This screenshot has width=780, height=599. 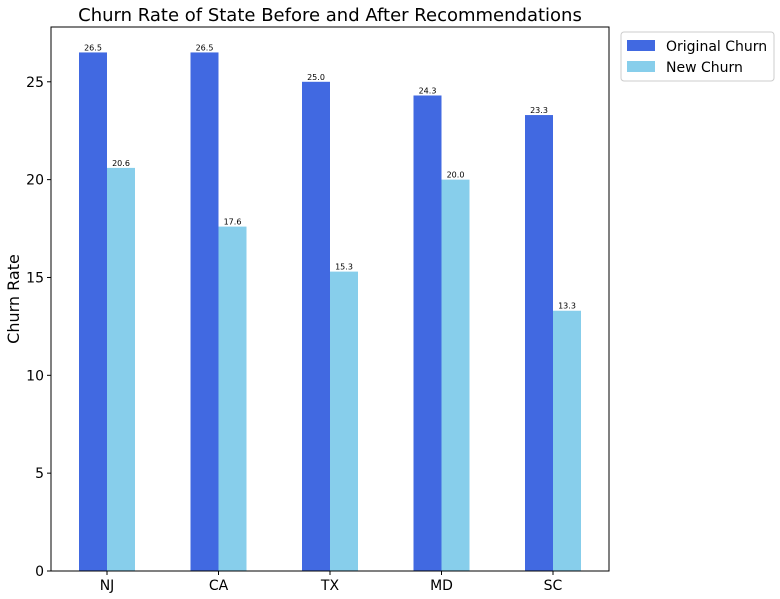 What do you see at coordinates (39, 572) in the screenshot?
I see `y-tick-label: 0` at bounding box center [39, 572].